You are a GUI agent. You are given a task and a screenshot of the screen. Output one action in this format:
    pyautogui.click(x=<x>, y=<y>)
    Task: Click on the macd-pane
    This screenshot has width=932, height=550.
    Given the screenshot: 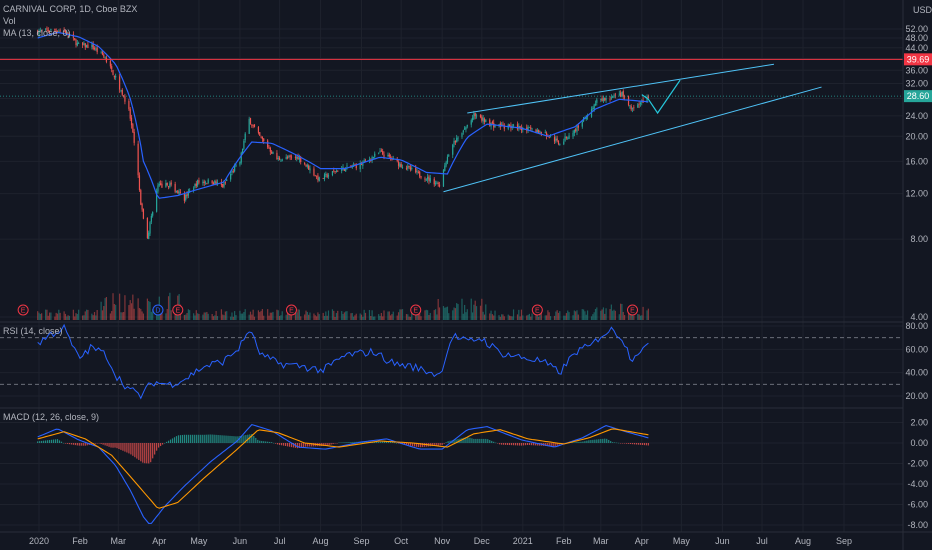 What is the action you would take?
    pyautogui.click(x=343, y=473)
    